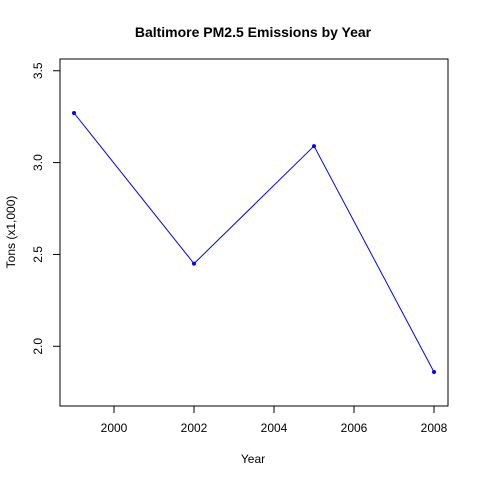  Describe the element at coordinates (253, 459) in the screenshot. I see `x-axis-label: Year` at that location.